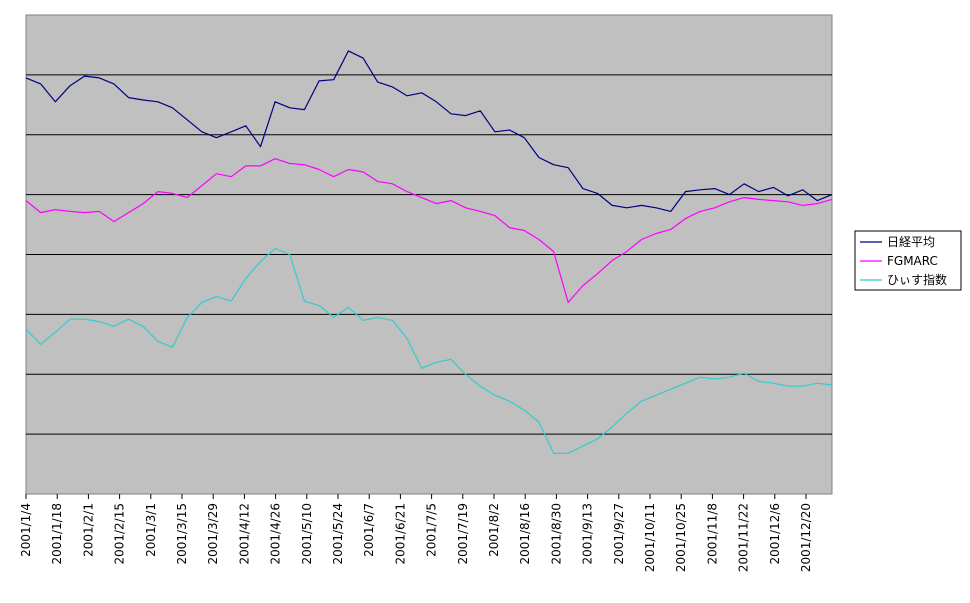  Describe the element at coordinates (276, 534) in the screenshot. I see `x-tick-label: 2001/4/26` at that location.